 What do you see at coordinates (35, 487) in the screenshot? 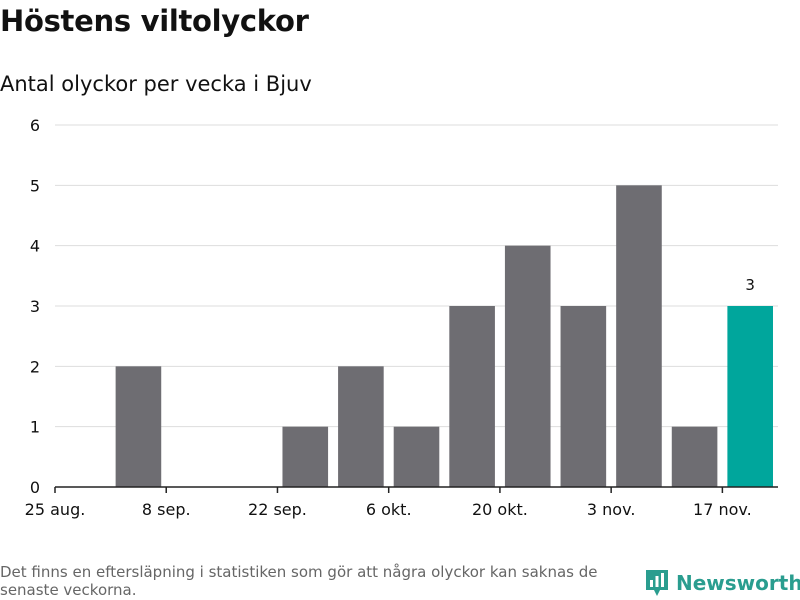
I see `y-tick-label: 0` at bounding box center [35, 487].